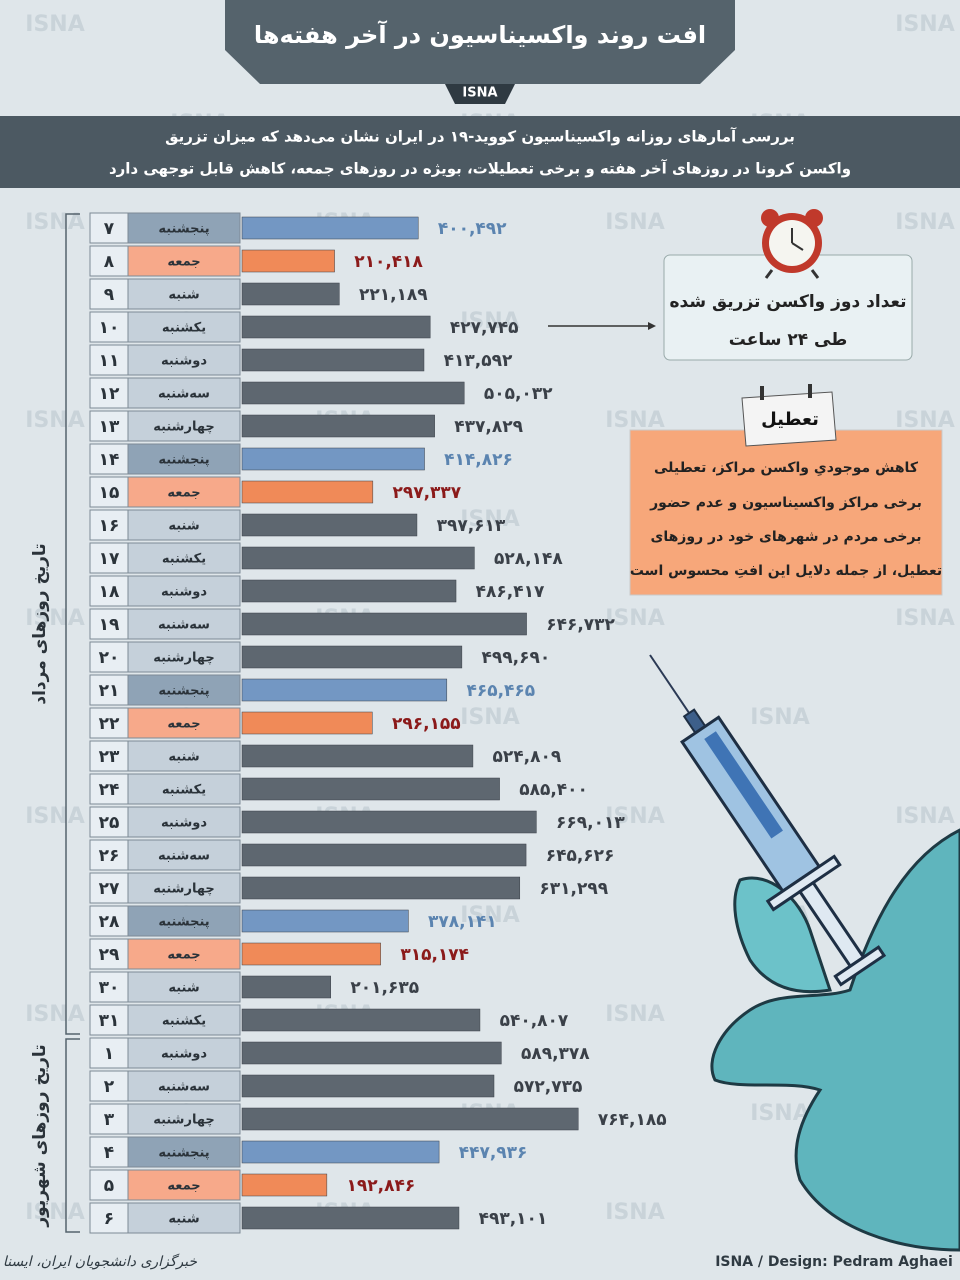 Image resolution: width=960 pixels, height=1280 pixels. What do you see at coordinates (500, 691) in the screenshot?
I see `value-label: ۴۶۵,۴۶۵` at bounding box center [500, 691].